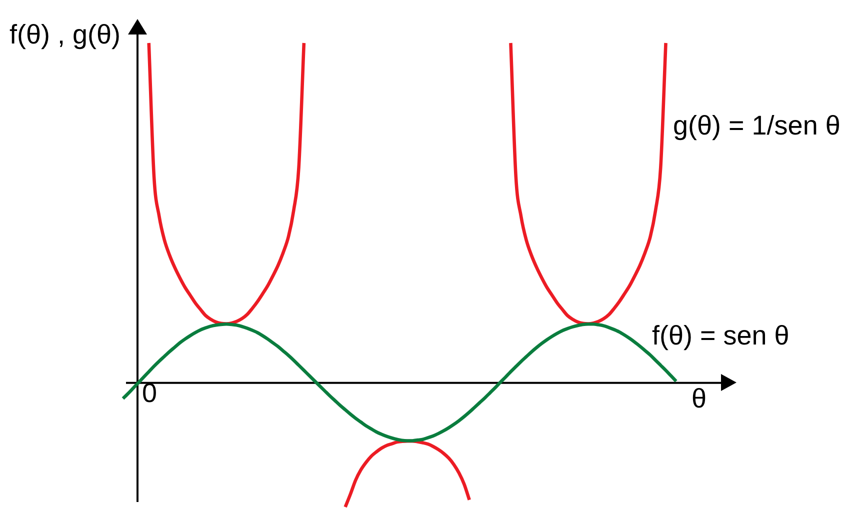 Image resolution: width=850 pixels, height=522 pixels. What do you see at coordinates (699, 398) in the screenshot?
I see `x-axis-title: θ` at bounding box center [699, 398].